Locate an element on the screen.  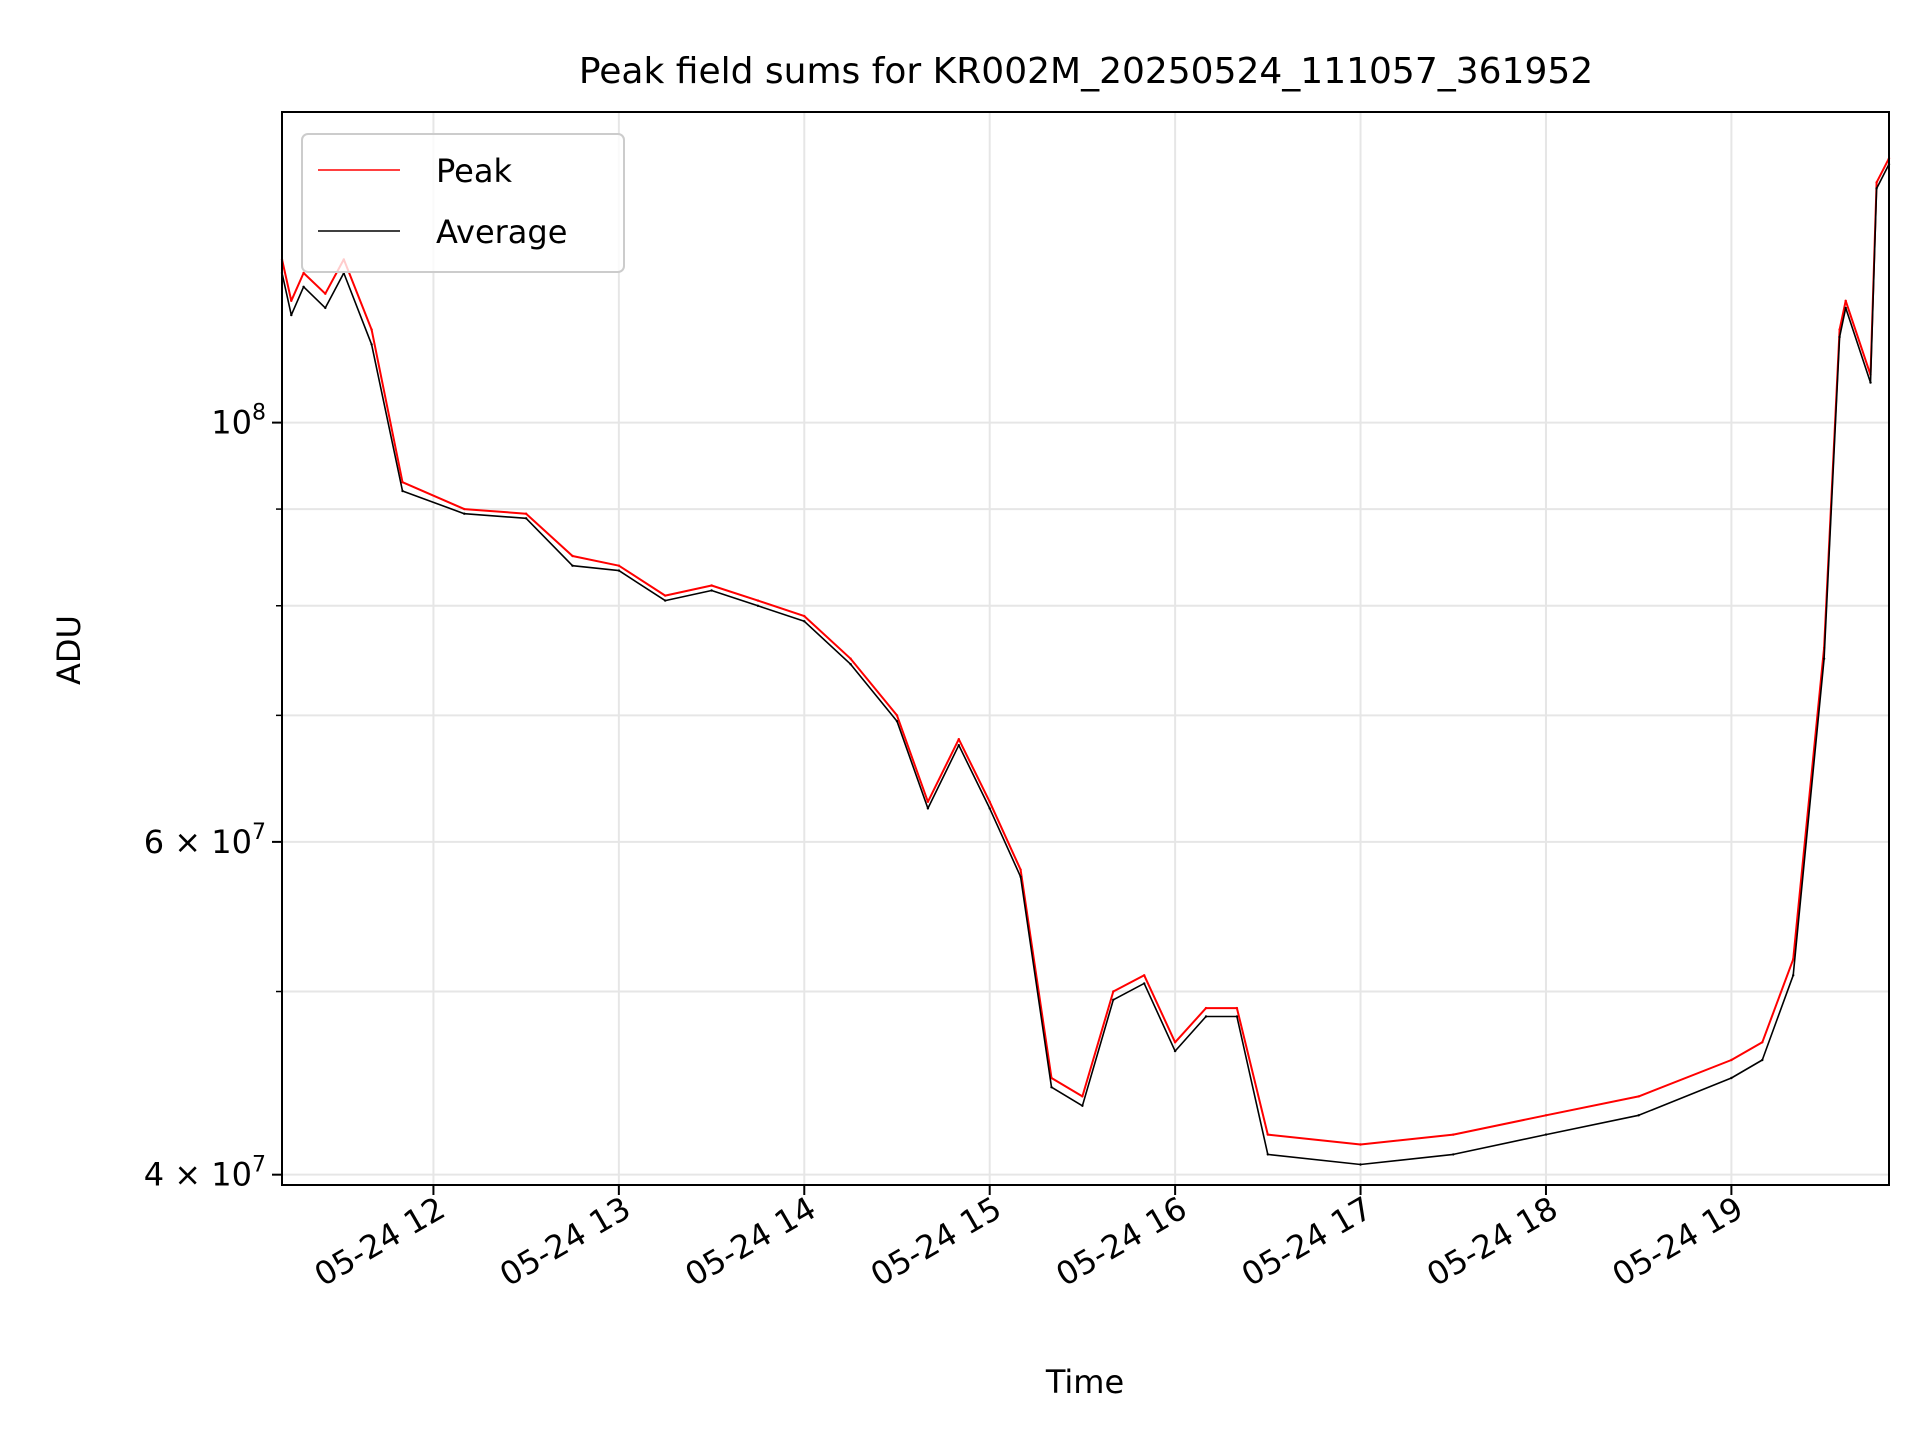
x-axis-label: Time is located at coordinates (1084, 1382).